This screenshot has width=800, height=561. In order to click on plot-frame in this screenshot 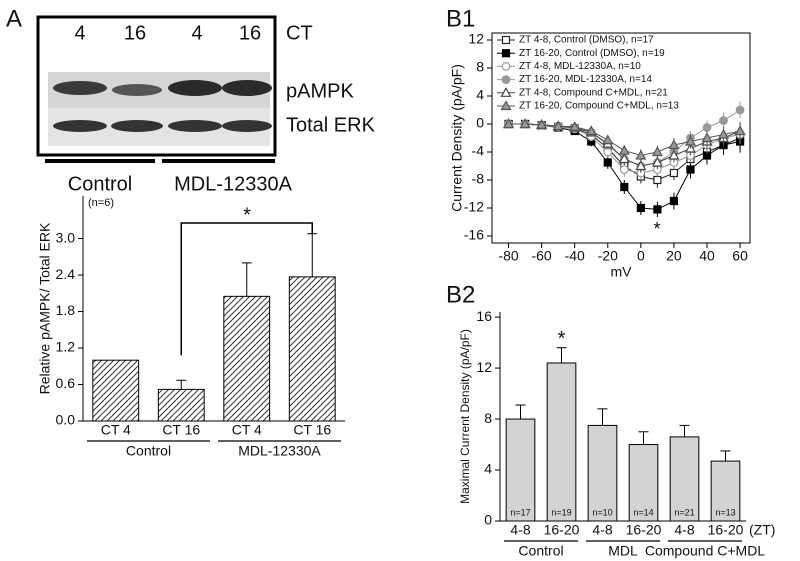, I will do `click(621, 138)`.